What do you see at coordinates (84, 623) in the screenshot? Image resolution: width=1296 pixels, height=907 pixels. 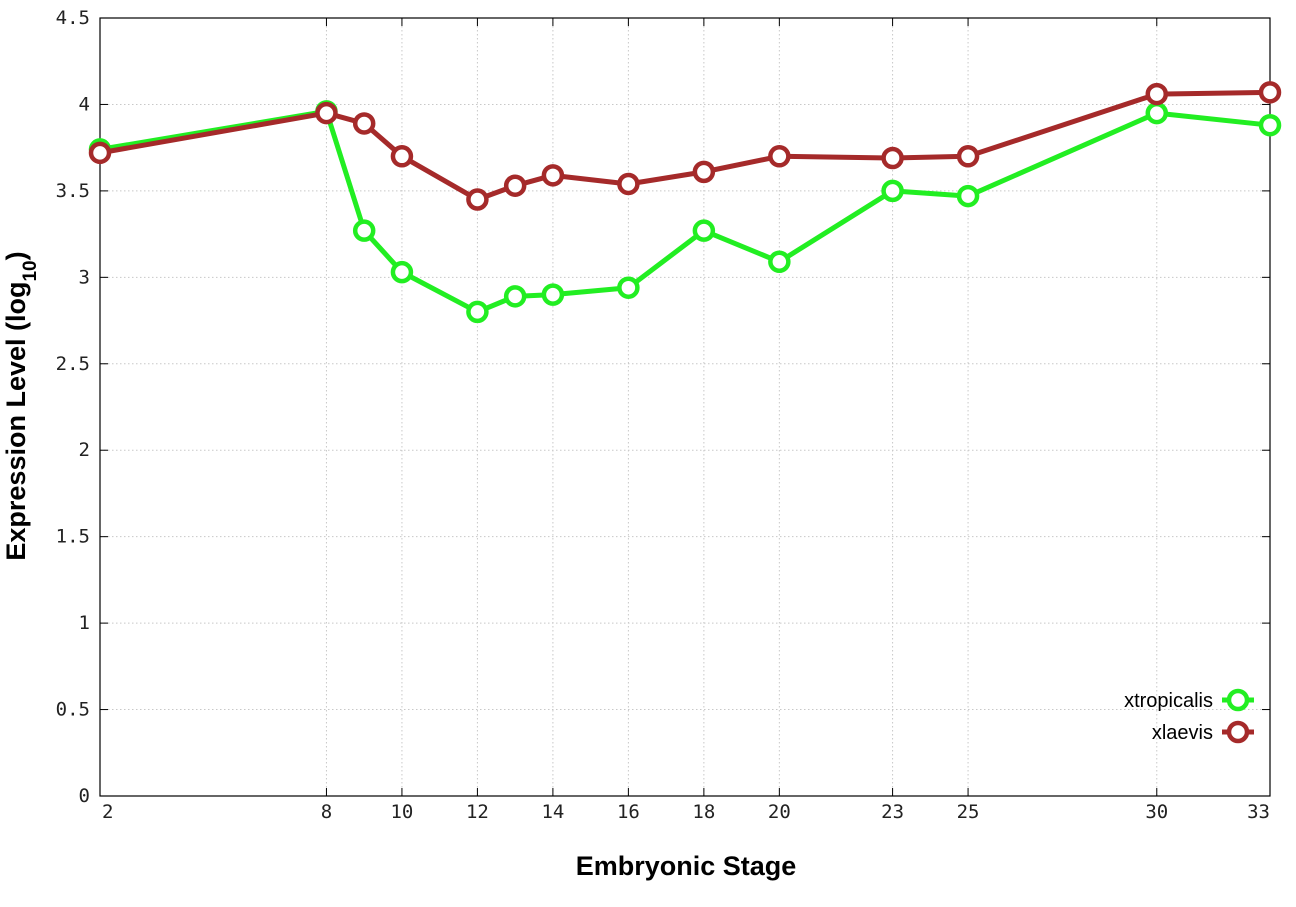 I see `y-tick-label: 1` at bounding box center [84, 623].